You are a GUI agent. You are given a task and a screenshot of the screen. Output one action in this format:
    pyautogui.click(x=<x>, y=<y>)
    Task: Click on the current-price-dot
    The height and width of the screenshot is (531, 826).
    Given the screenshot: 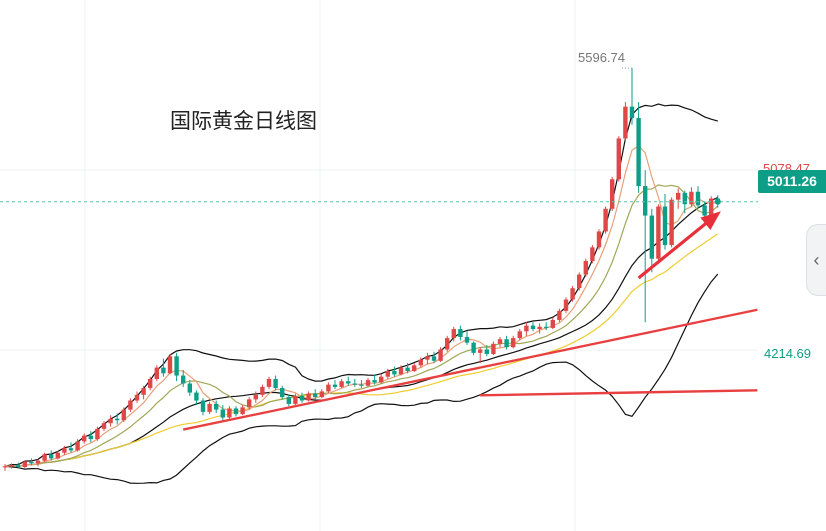 What is the action you would take?
    pyautogui.click(x=717, y=201)
    